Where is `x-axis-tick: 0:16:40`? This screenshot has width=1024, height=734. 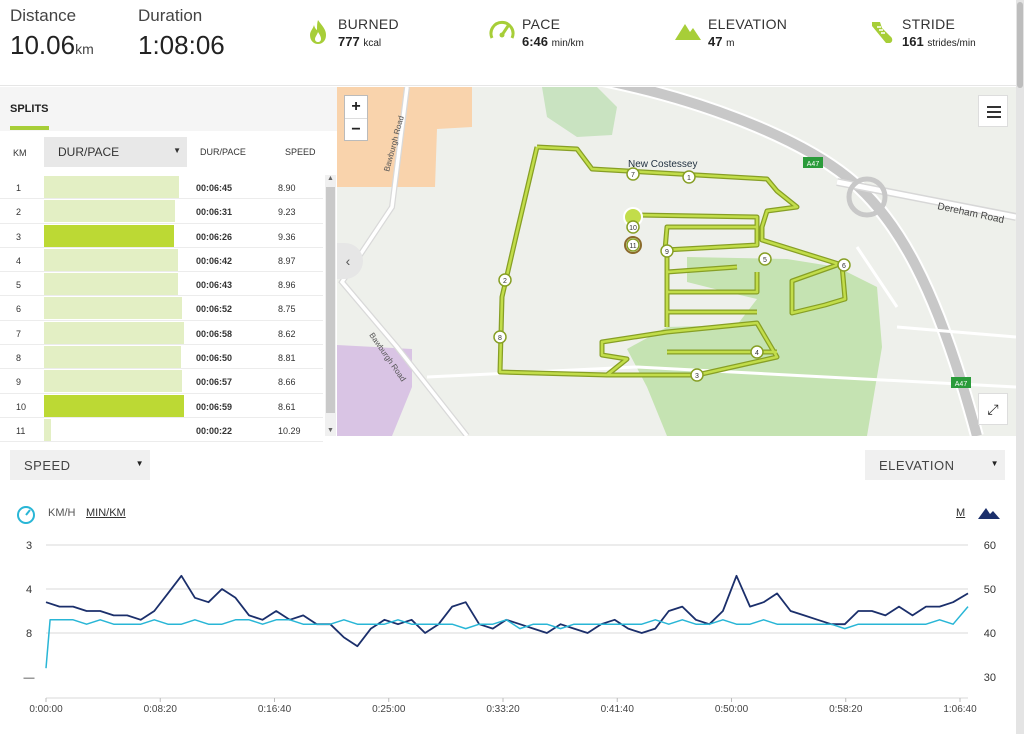 x-axis-tick: 0:16:40 is located at coordinates (275, 709).